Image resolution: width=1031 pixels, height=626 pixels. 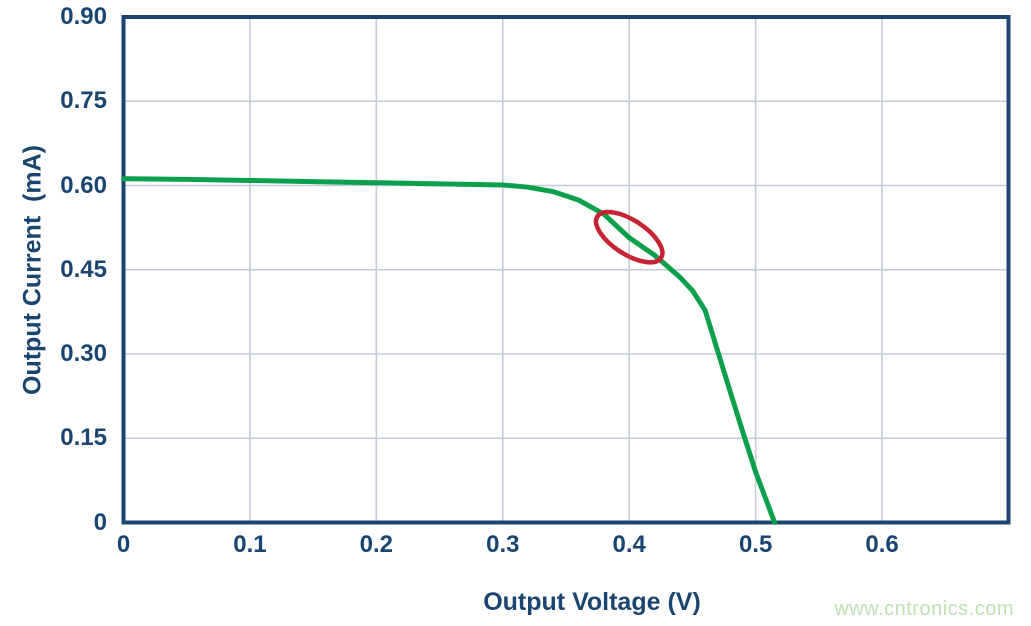 I want to click on x-tick-label: 0, so click(x=123, y=544).